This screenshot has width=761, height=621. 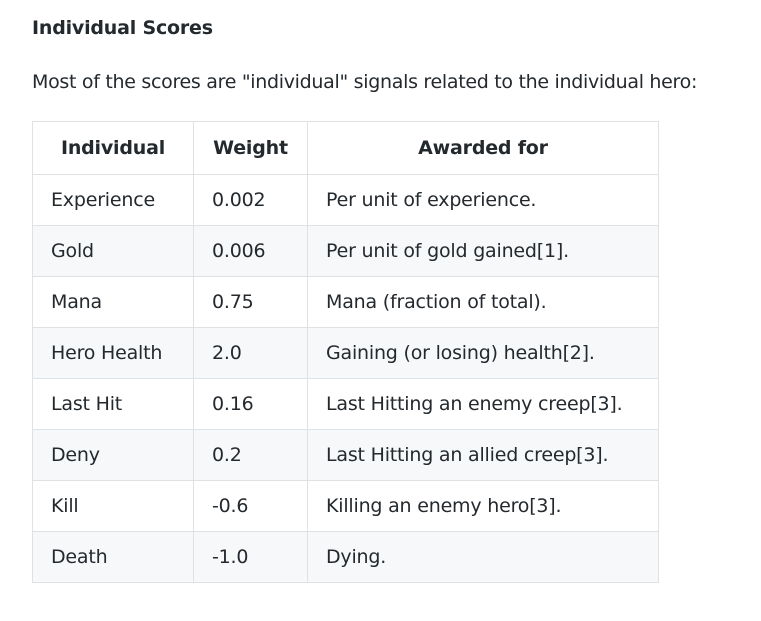 What do you see at coordinates (113, 557) in the screenshot?
I see `cell-individual: Death` at bounding box center [113, 557].